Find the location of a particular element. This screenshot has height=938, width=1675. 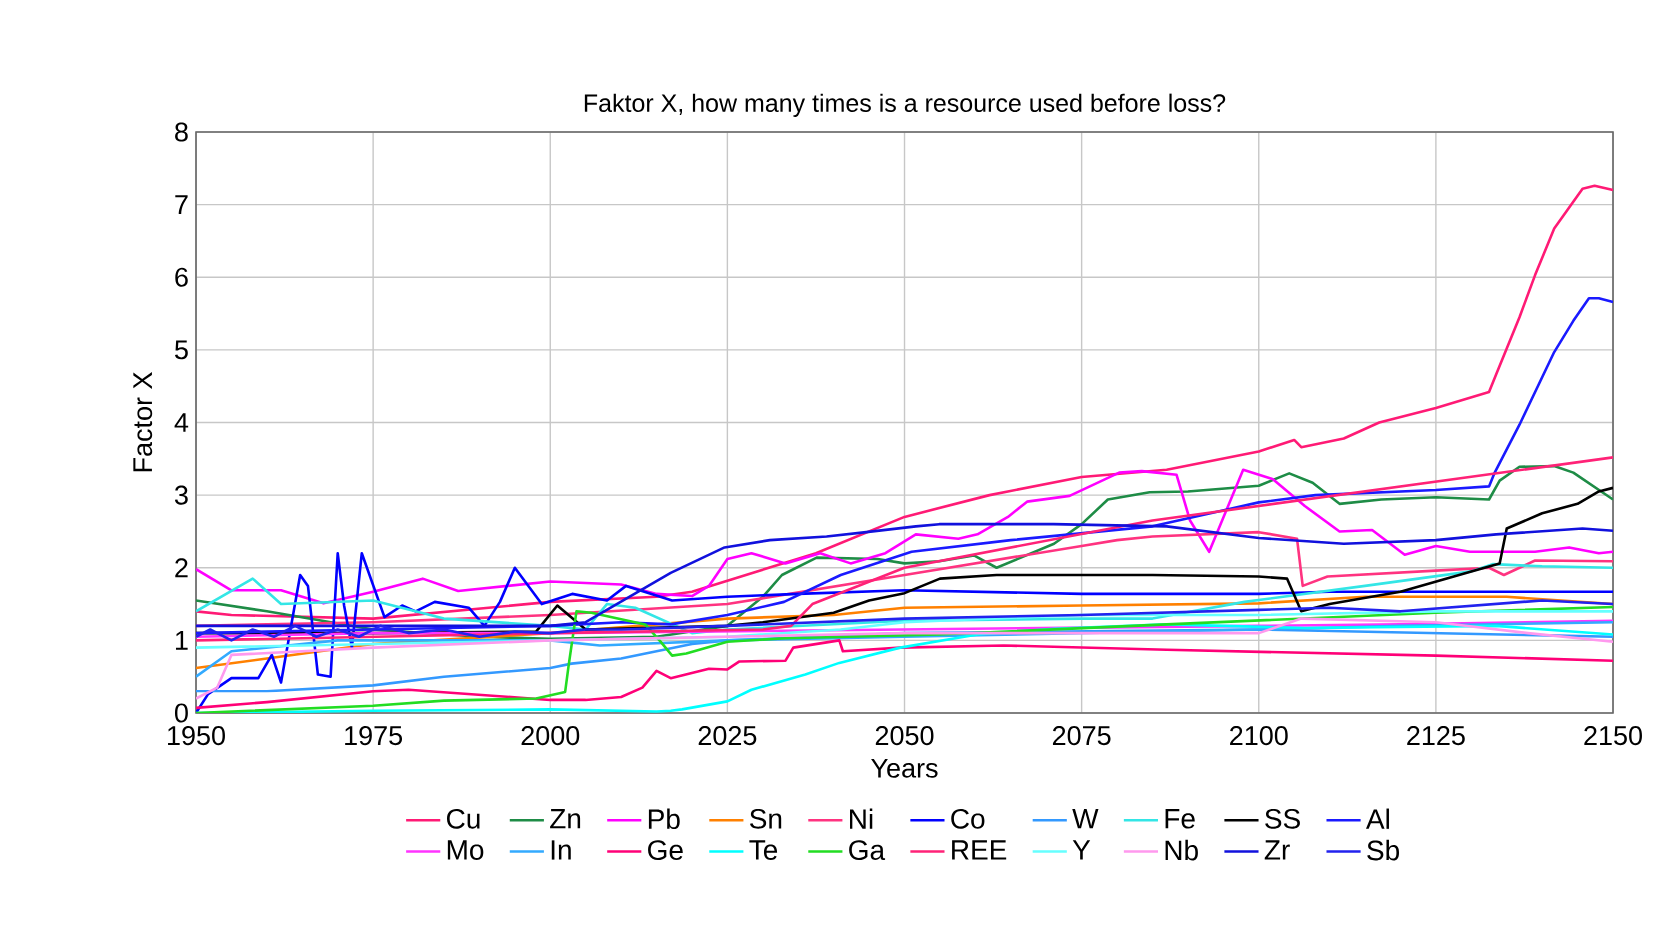

legend-label: Pb is located at coordinates (664, 819).